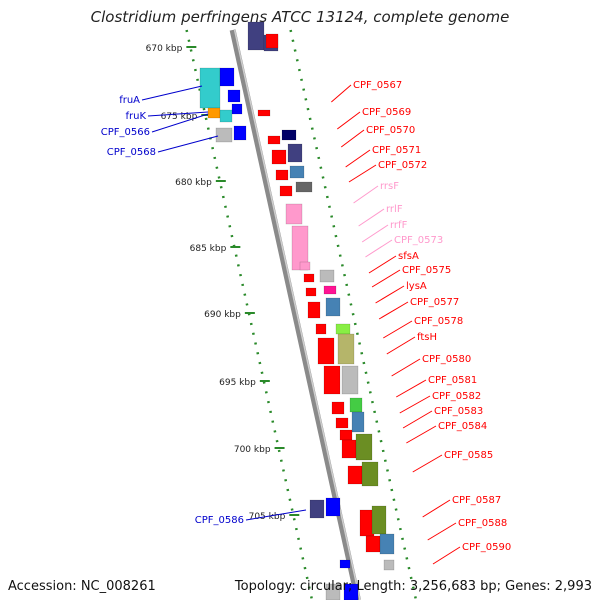 This screenshot has height=600, width=600. I want to click on gene-label: fruA, so click(129, 100).